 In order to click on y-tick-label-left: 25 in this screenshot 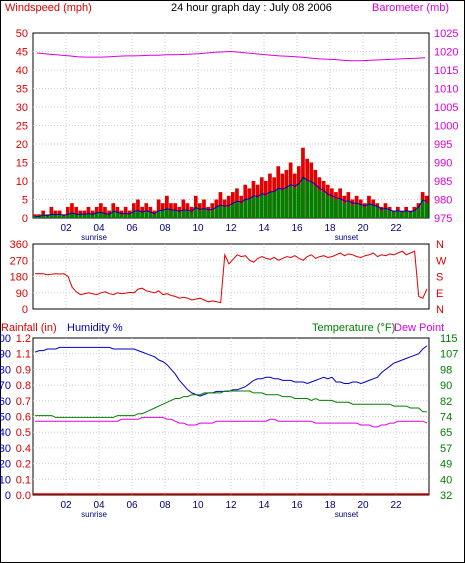, I will do `click(22, 127)`.